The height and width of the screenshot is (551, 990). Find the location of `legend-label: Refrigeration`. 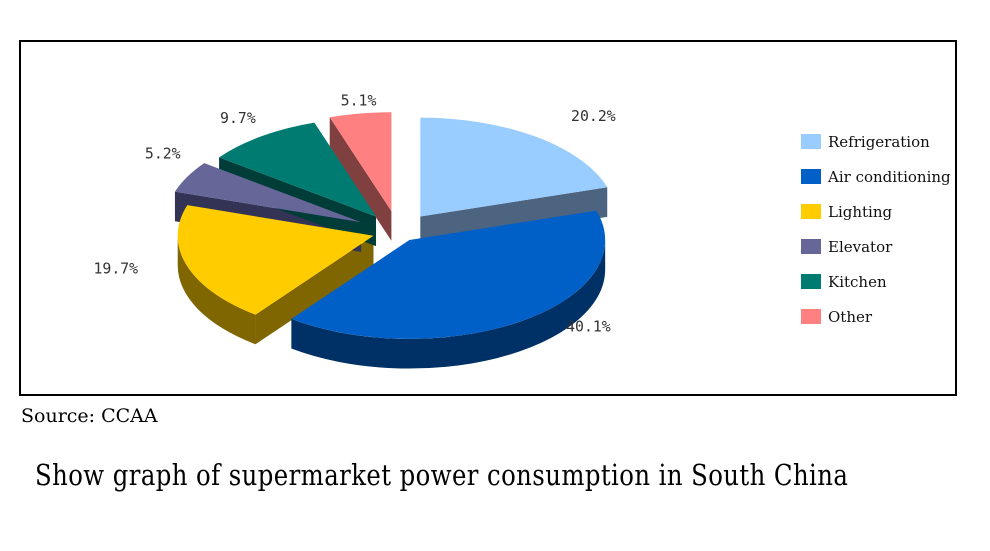

legend-label: Refrigeration is located at coordinates (879, 141).